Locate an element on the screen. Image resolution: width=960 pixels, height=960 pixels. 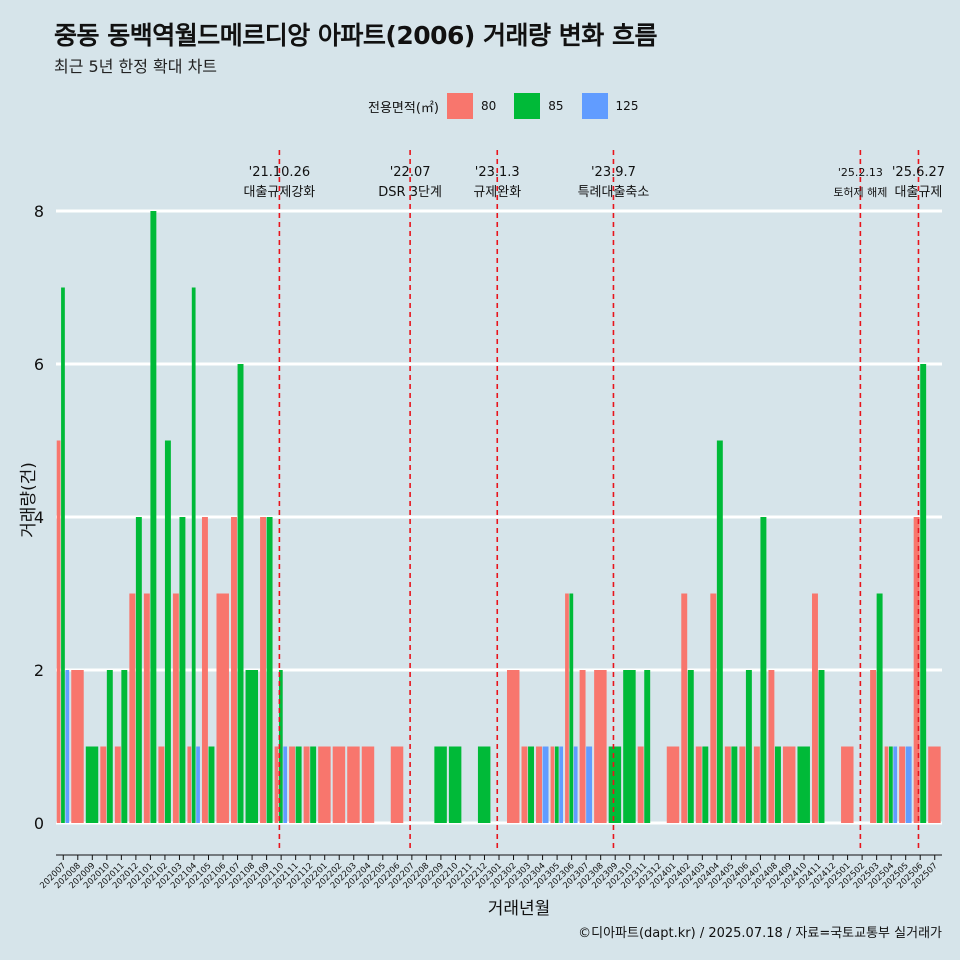
legend-label-125: 125 is located at coordinates (627, 106).